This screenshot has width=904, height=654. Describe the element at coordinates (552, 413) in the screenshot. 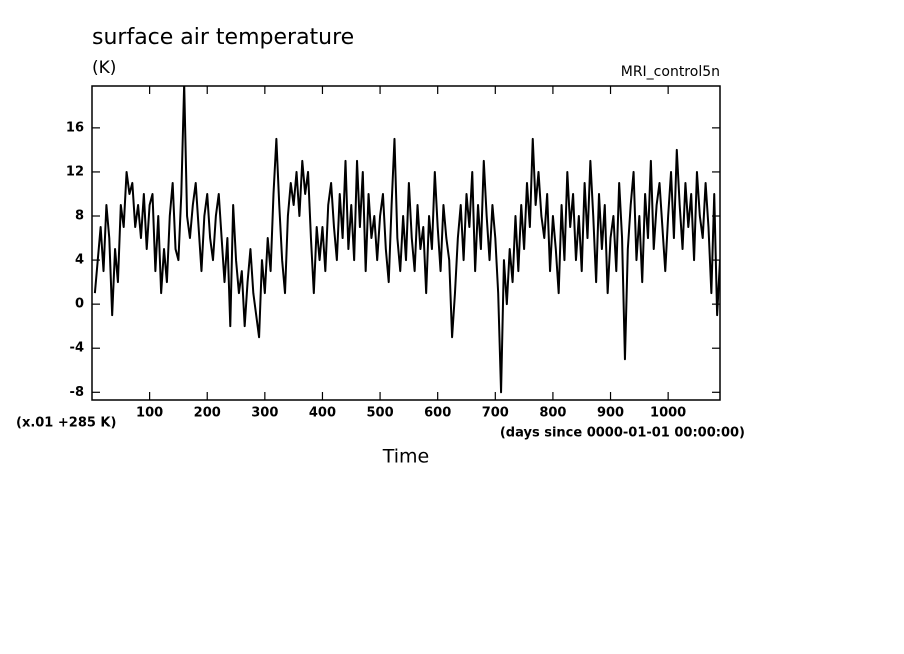

I see `x-tick-label: 800` at that location.